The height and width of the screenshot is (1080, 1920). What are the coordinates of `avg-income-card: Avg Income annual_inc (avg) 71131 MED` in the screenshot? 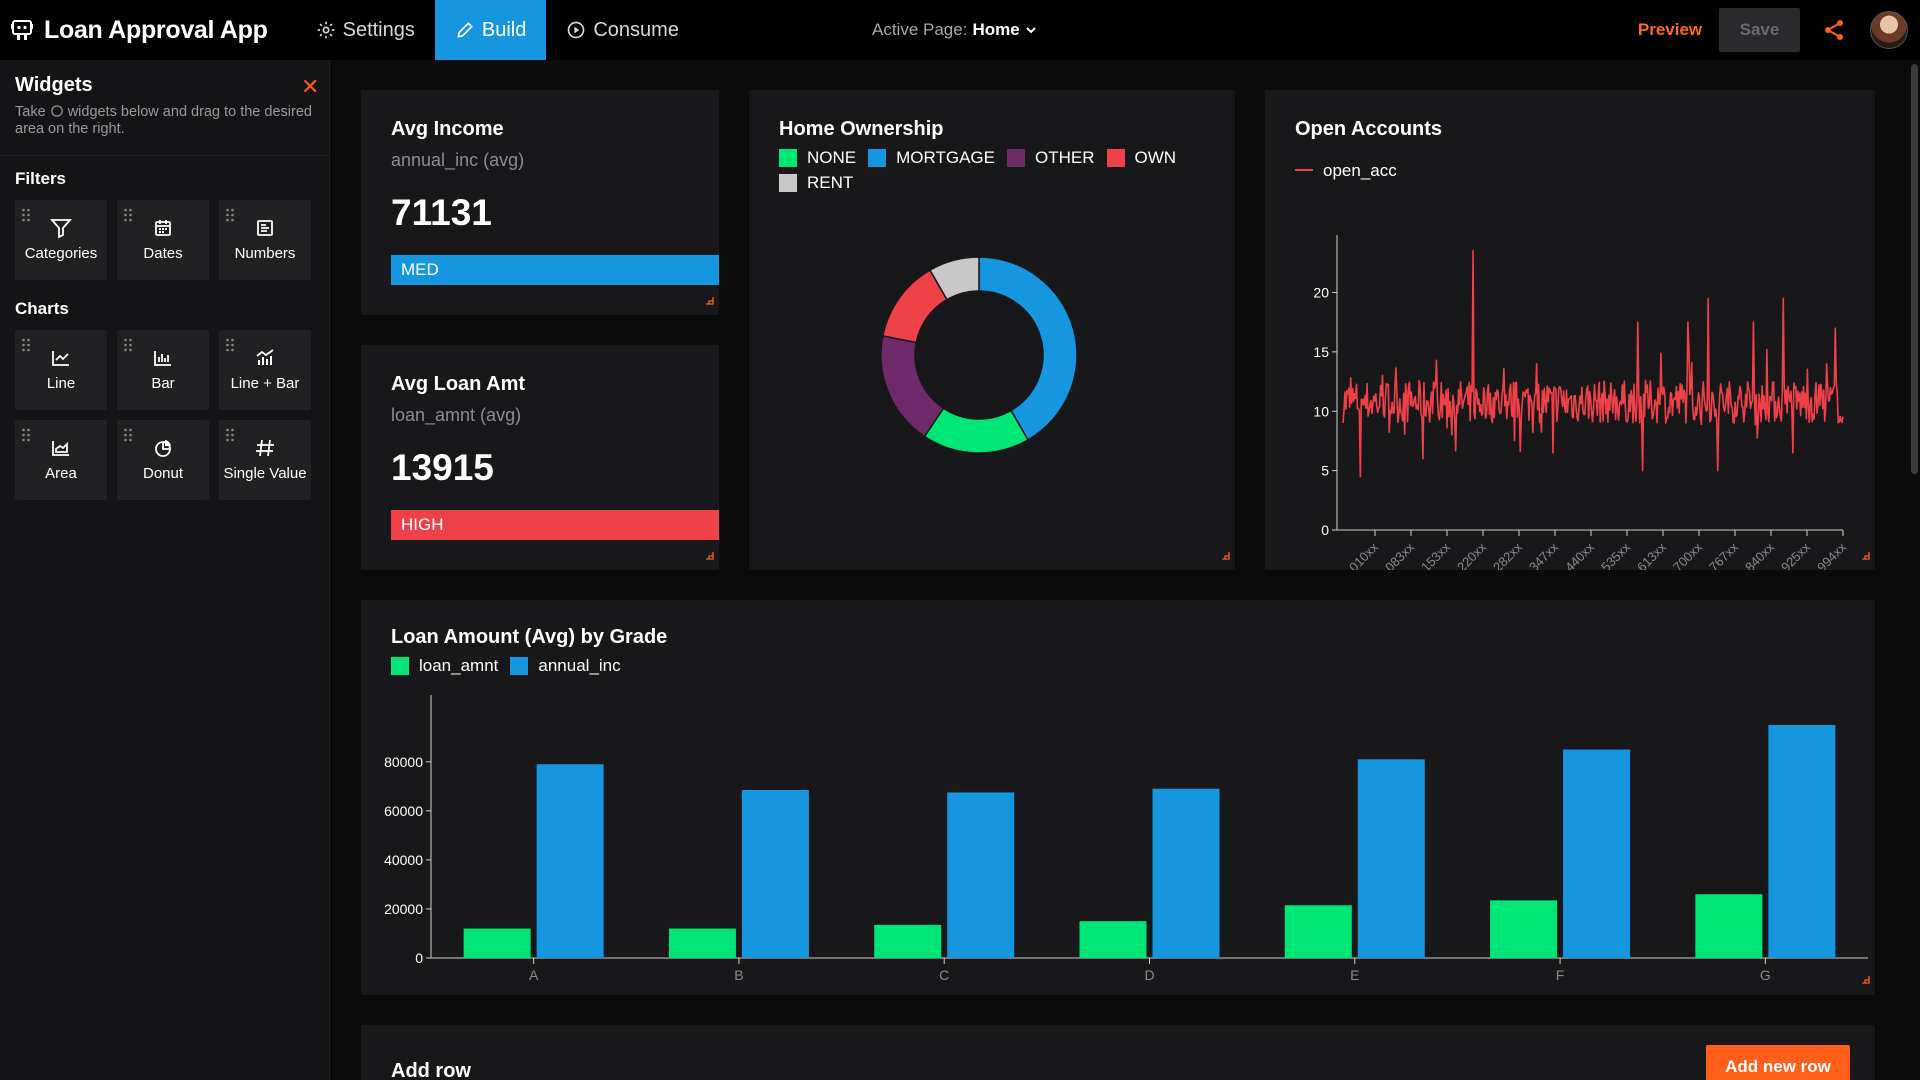 It's located at (540, 202).